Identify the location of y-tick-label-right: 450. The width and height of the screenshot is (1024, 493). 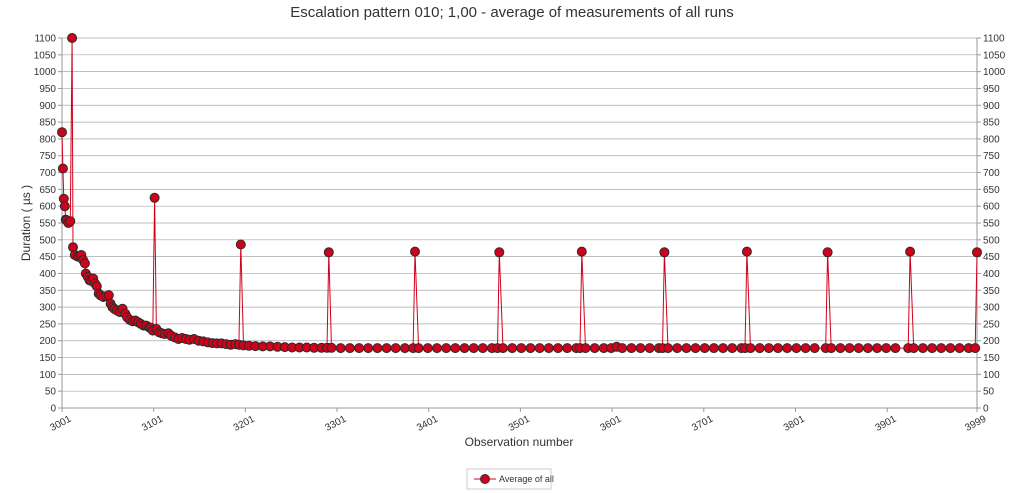
(991, 257).